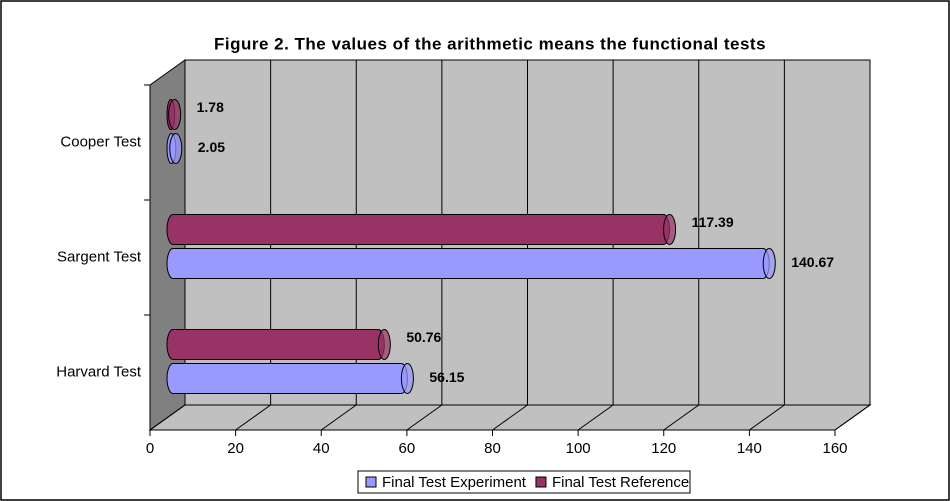 Image resolution: width=950 pixels, height=501 pixels. What do you see at coordinates (99, 371) in the screenshot?
I see `y-tick-label: Harvard Test` at bounding box center [99, 371].